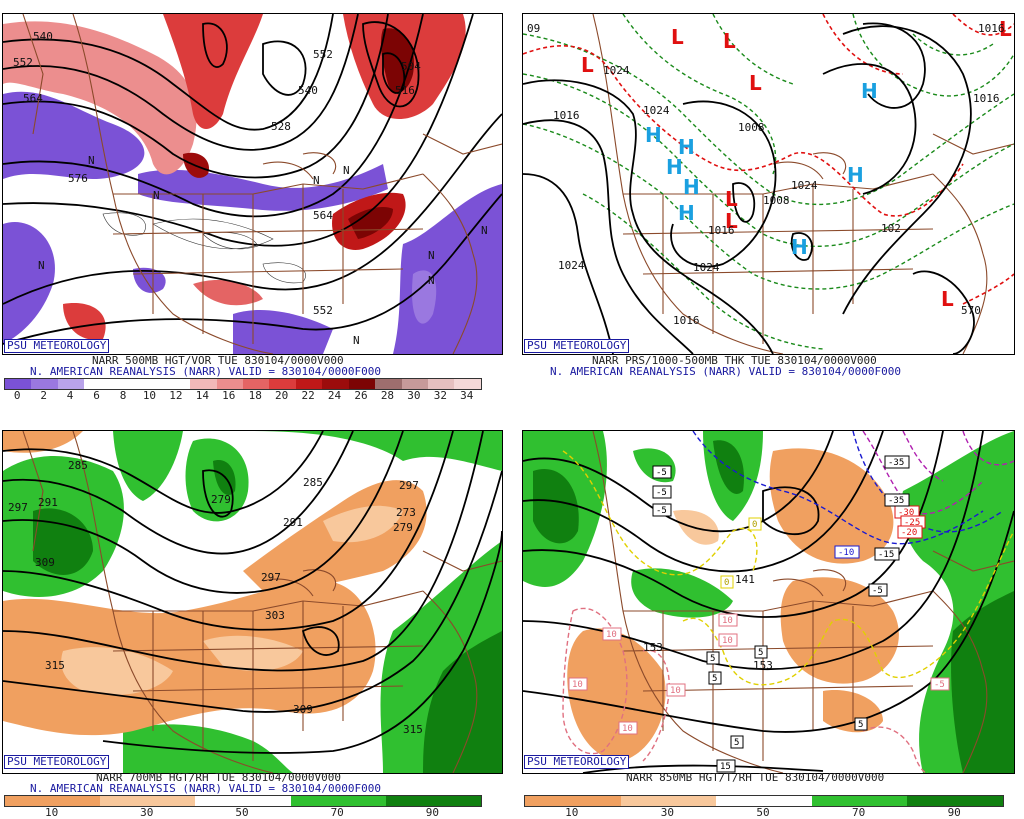 This screenshot has width=1024, height=819. What do you see at coordinates (726, 583) in the screenshot?
I see `temperature-label: 0` at bounding box center [726, 583].